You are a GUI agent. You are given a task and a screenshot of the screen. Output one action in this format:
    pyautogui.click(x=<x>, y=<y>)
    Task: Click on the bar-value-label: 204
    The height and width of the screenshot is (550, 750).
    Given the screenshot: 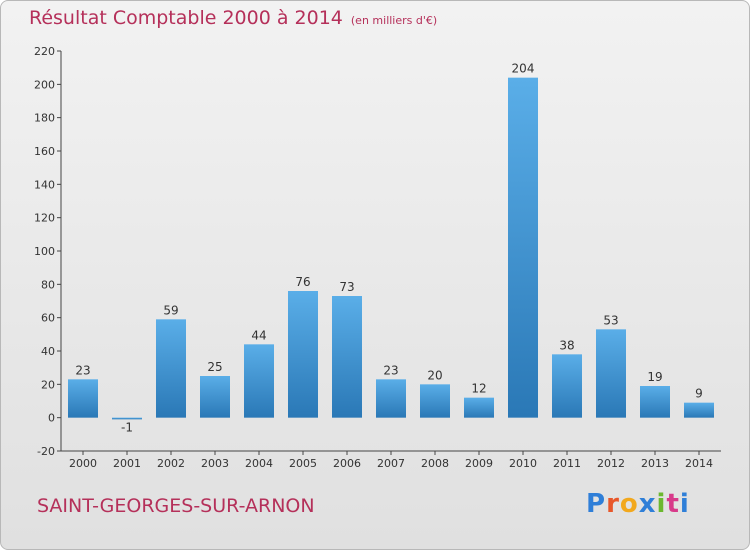 What is the action you would take?
    pyautogui.click(x=523, y=69)
    